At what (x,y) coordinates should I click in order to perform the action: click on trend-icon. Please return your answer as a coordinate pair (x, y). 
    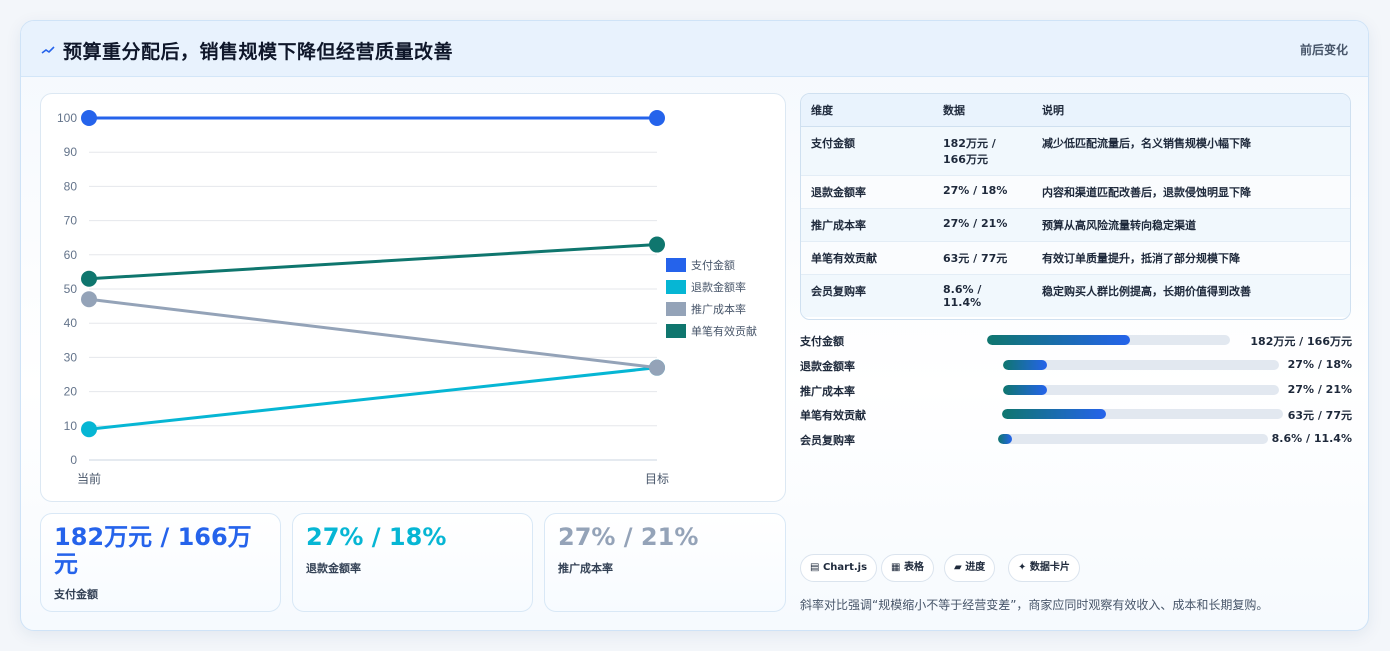
    Looking at the image, I should click on (48, 50).